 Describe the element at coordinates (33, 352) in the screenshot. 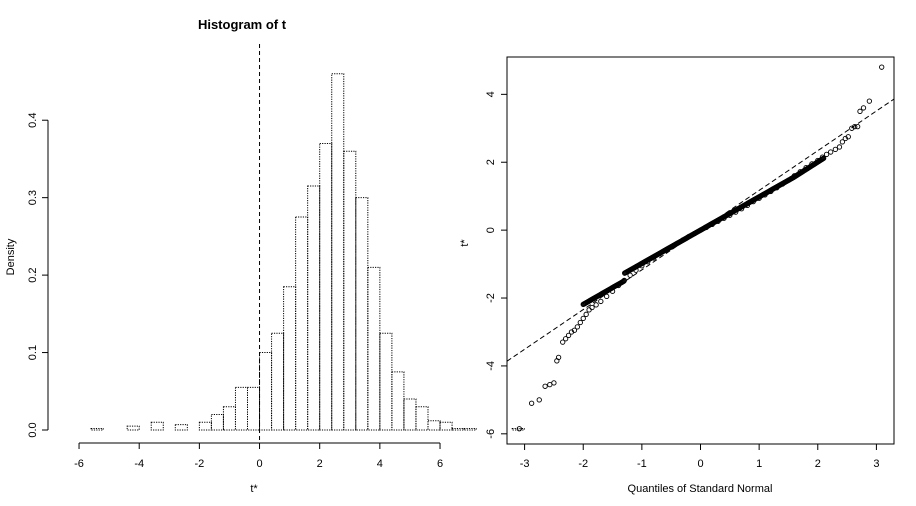

I see `histogram-y-tick-label: 0.1` at that location.